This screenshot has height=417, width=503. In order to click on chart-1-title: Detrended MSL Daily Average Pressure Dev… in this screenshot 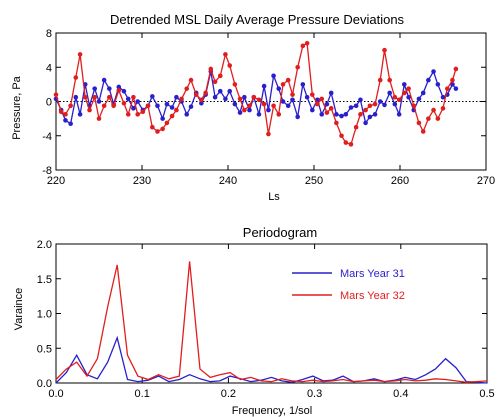, I will do `click(257, 19)`.